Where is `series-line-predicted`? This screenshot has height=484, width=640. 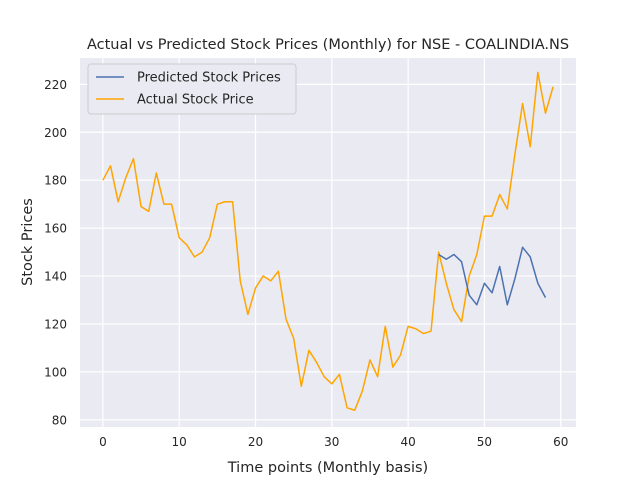 series-line-predicted is located at coordinates (492, 276).